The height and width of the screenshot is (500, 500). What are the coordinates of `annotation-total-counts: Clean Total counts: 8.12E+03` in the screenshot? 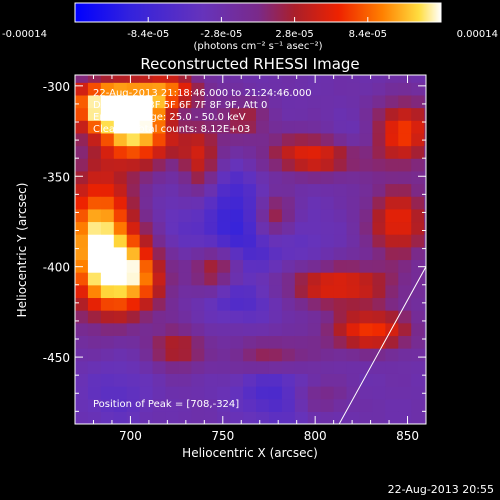 It's located at (171, 129).